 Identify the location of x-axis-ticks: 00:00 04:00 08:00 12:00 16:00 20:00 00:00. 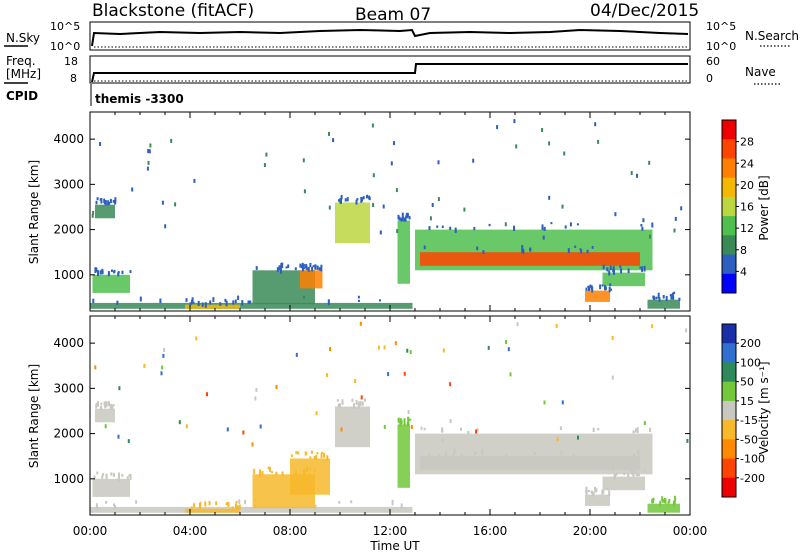
(390, 531).